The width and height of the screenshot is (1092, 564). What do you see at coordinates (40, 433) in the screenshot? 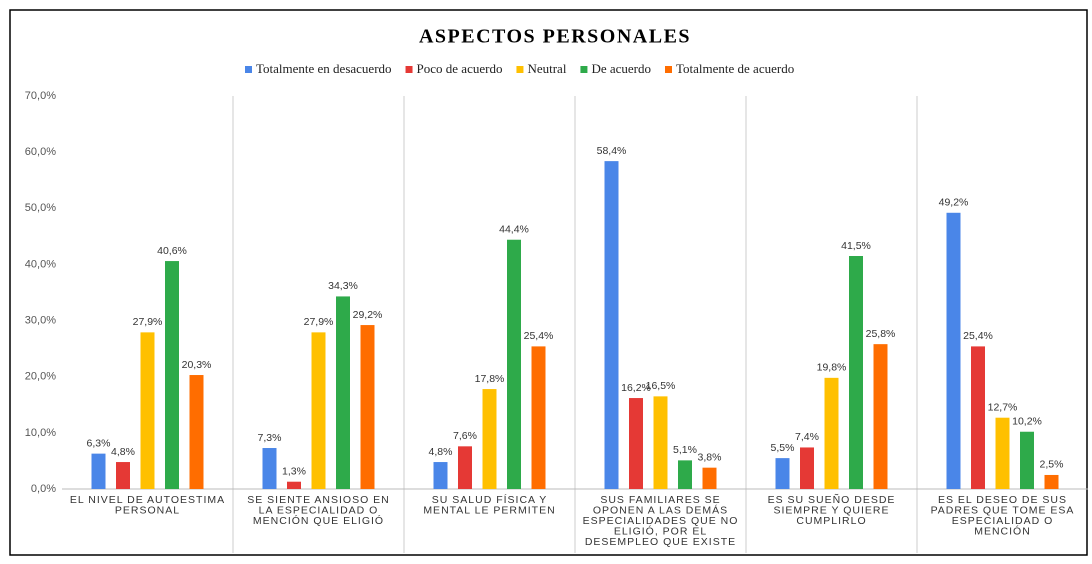
I see `y-tick-label: 10,0%` at bounding box center [40, 433].